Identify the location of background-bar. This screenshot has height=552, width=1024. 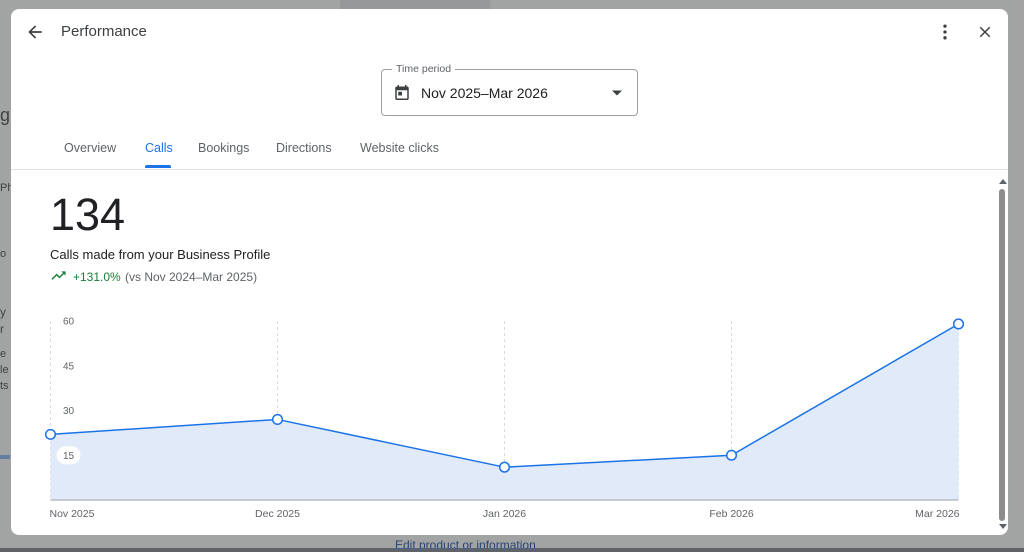
(5, 457).